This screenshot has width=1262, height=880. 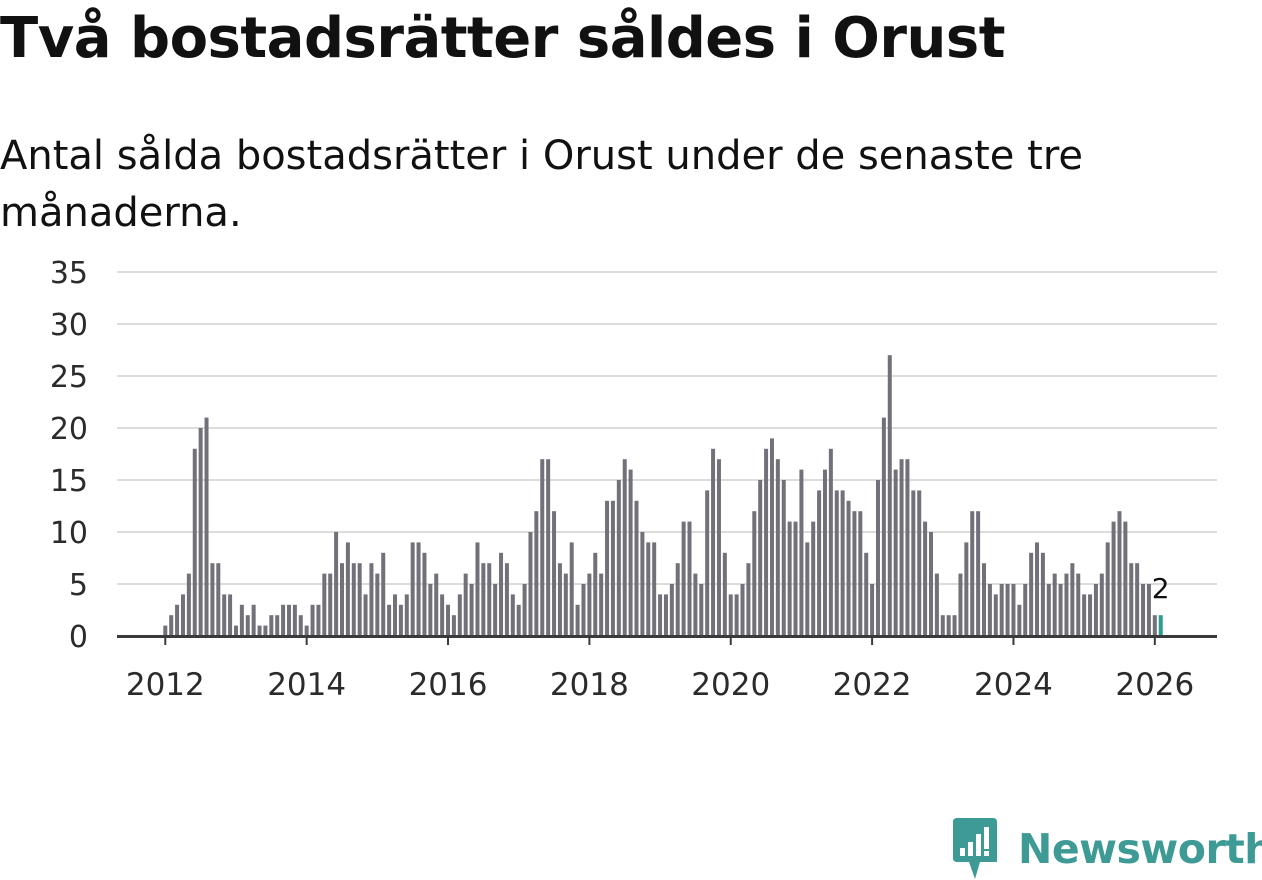 What do you see at coordinates (69, 533) in the screenshot?
I see `y-tick-label: 10` at bounding box center [69, 533].